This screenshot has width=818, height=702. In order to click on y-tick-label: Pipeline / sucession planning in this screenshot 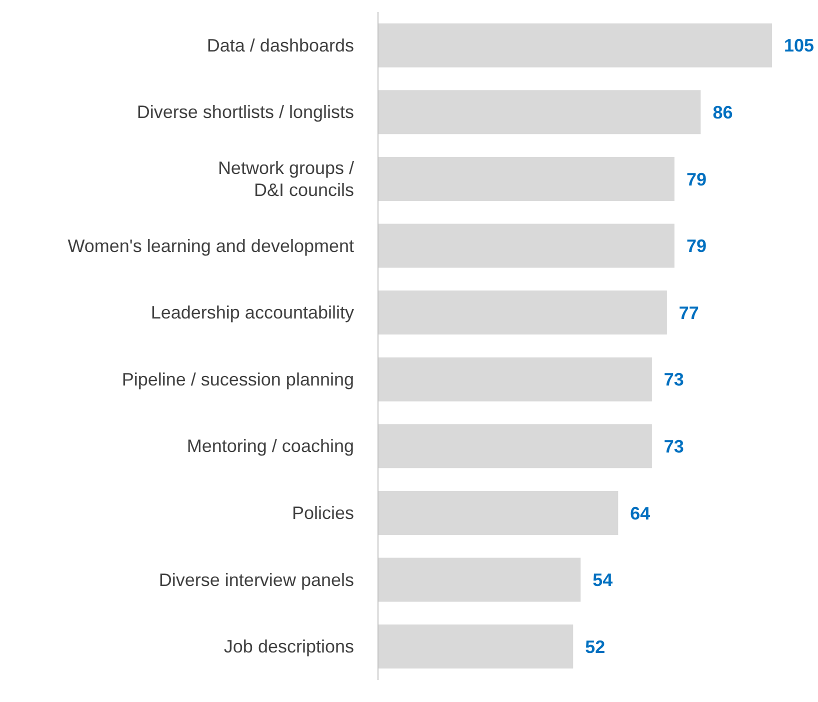, I will do `click(238, 379)`.